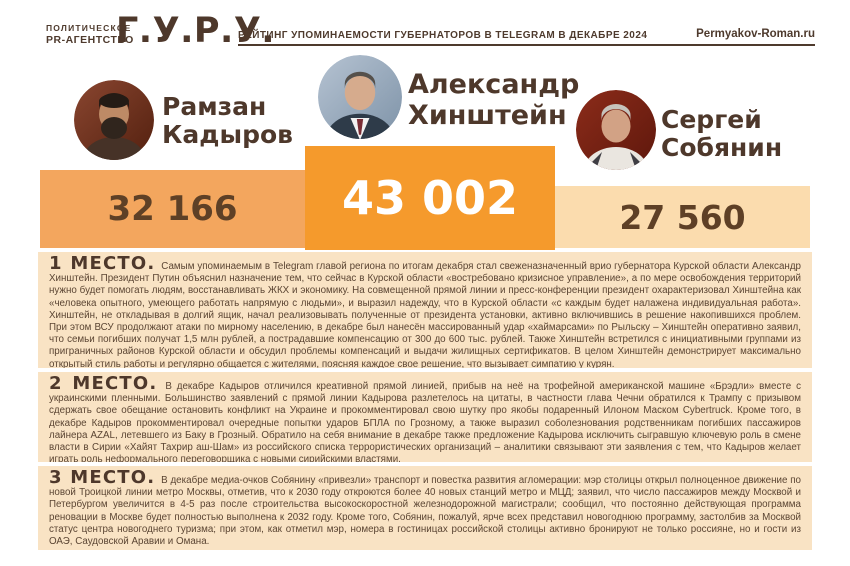  I want to click on mentions-value: 27 560, so click(682, 217).